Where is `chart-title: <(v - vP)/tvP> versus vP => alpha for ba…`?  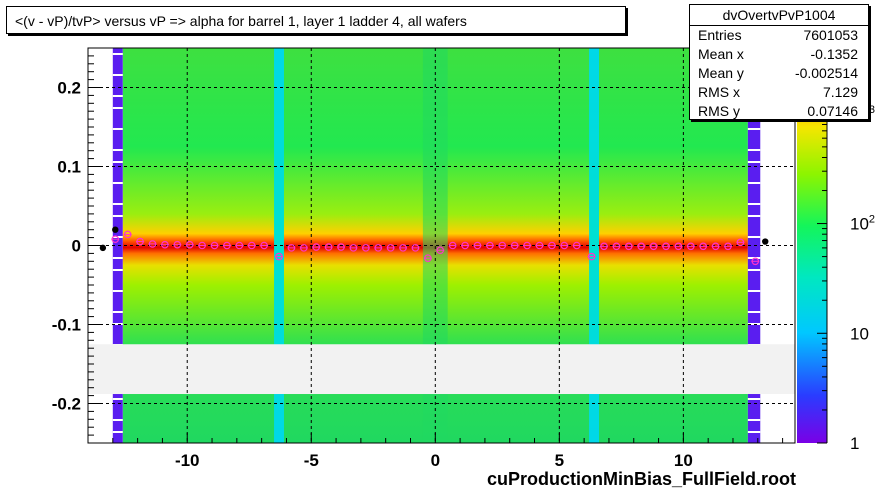
chart-title: <(v - vP)/tvP> versus vP => alpha for ba… is located at coordinates (316, 20).